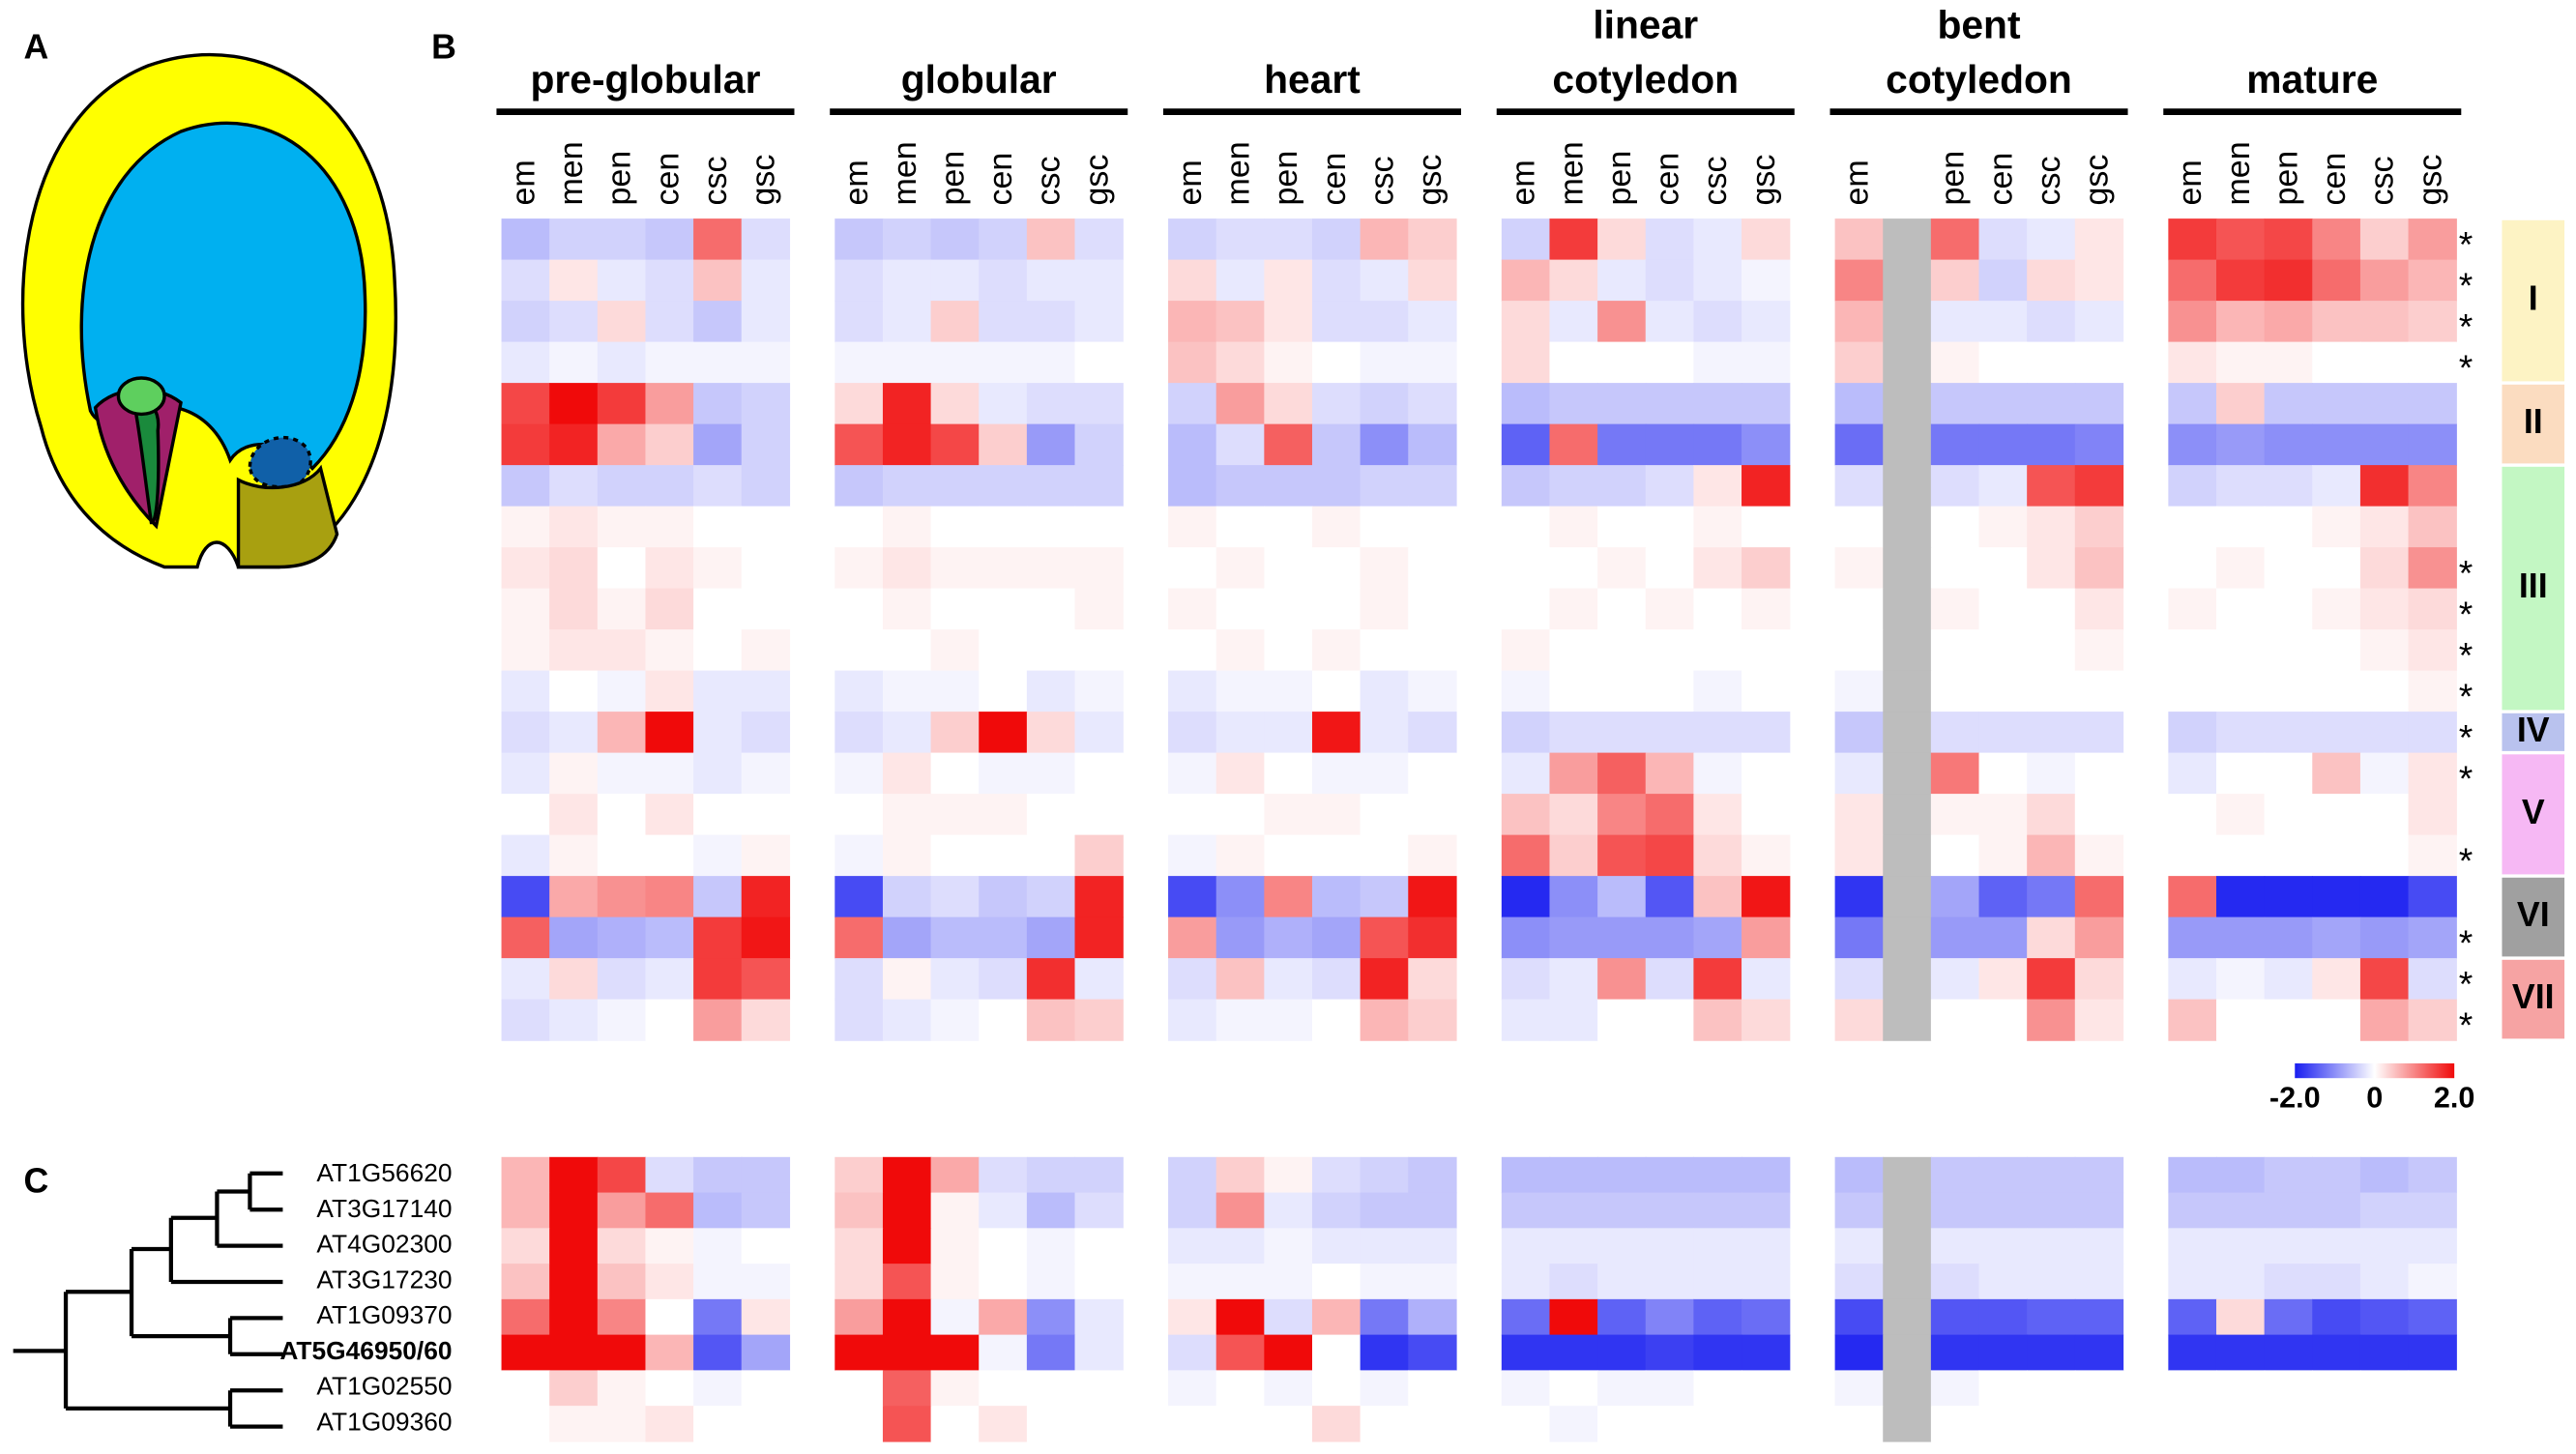 The height and width of the screenshot is (1454, 2576). Describe the element at coordinates (1334, 179) in the screenshot. I see `column-label: cen` at that location.